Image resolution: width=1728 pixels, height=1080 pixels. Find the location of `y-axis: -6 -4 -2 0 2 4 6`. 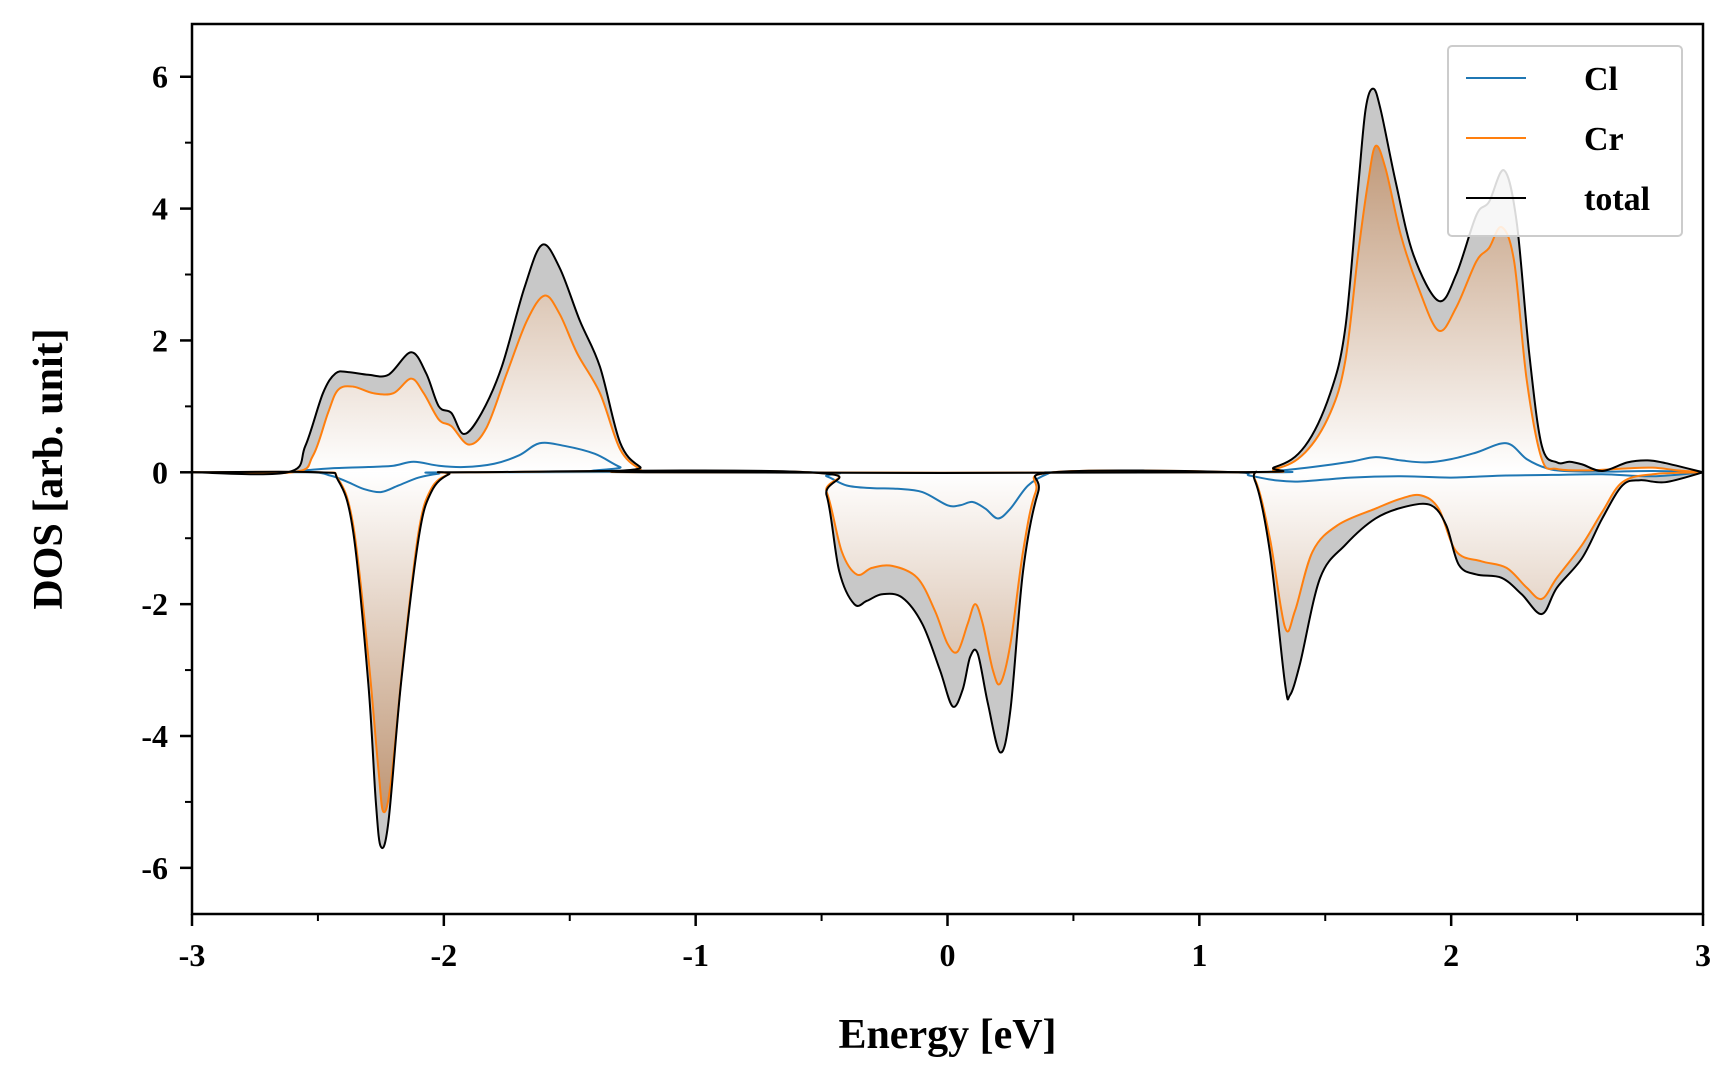

y-axis: -6 -4 -2 0 2 4 6 is located at coordinates (166, 472).